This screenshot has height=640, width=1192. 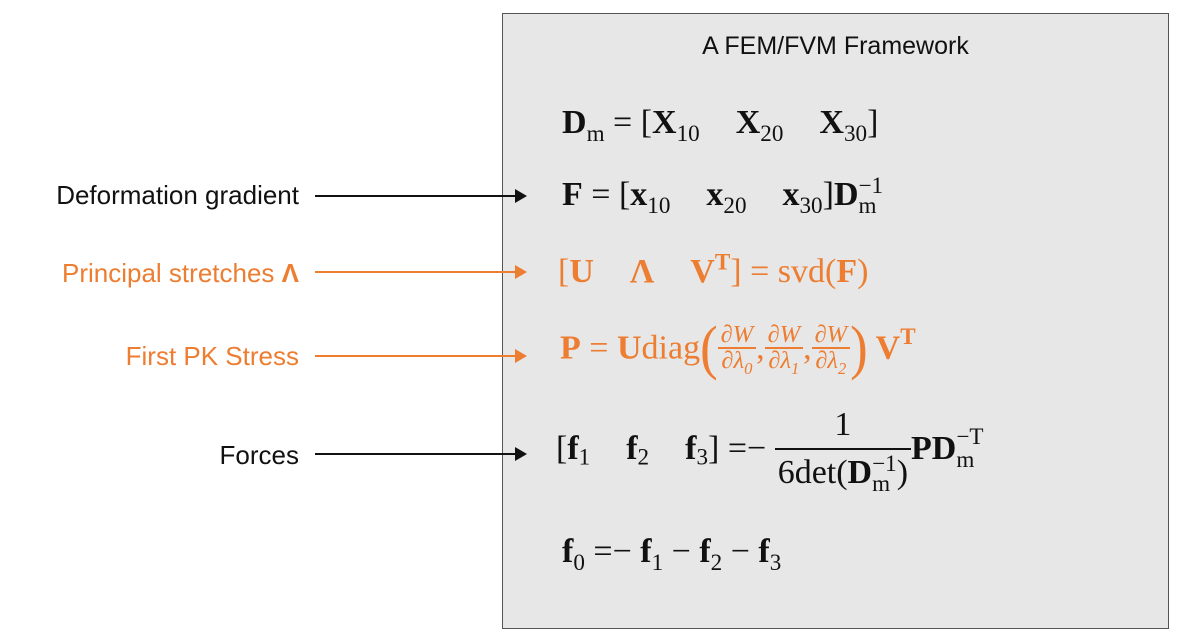 What do you see at coordinates (748, 122) in the screenshot?
I see `dm-c2: X` at bounding box center [748, 122].